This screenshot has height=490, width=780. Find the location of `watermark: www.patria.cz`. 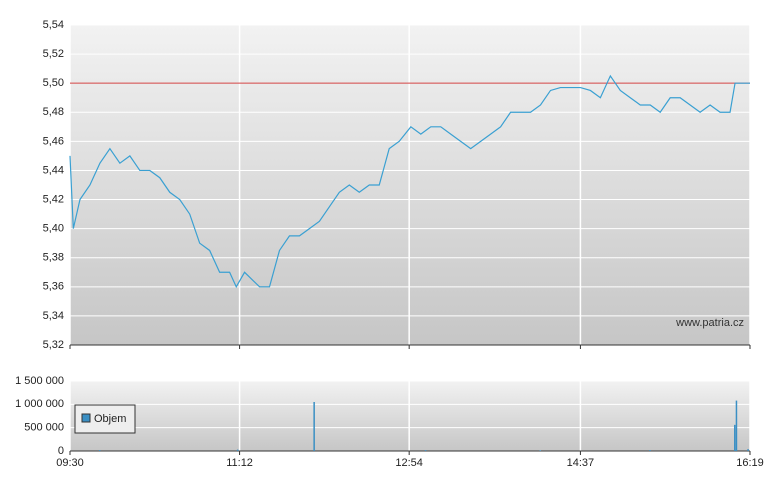

watermark: www.patria.cz is located at coordinates (709, 323).